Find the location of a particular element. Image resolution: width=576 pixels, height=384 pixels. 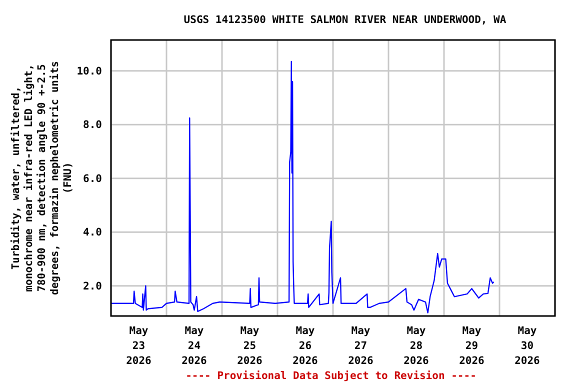

y-tick-label: 8.0 is located at coordinates (92, 125).